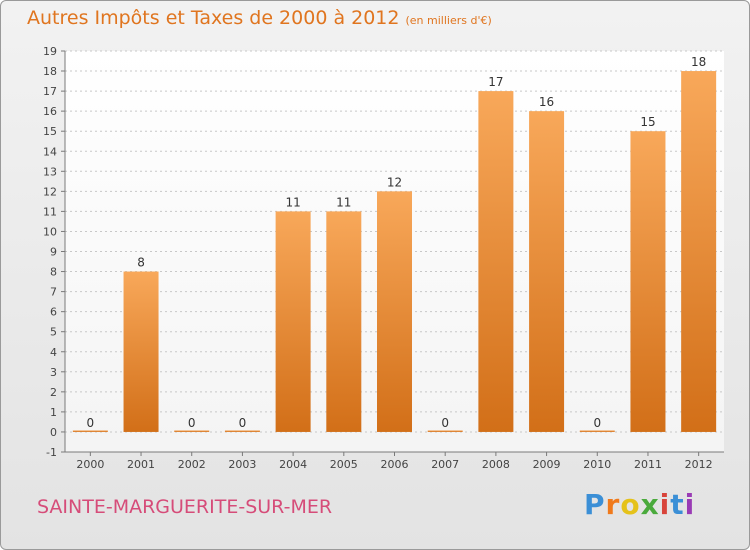 This screenshot has height=550, width=750. I want to click on bar-2004, so click(293, 321).